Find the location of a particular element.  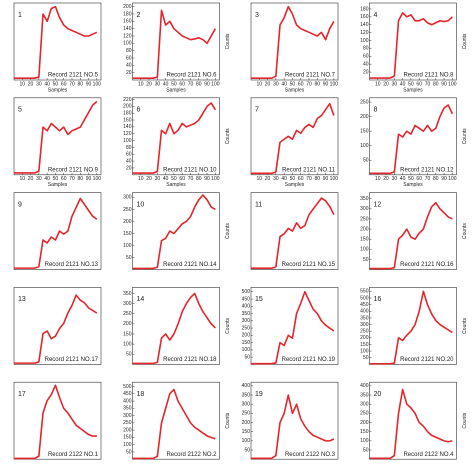

x-tick-label: 100 is located at coordinates (452, 179).